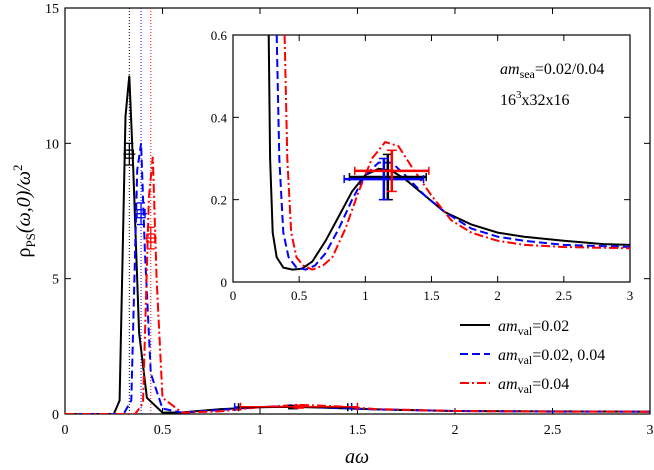  Describe the element at coordinates (224, 282) in the screenshot. I see `inset-y-tick-label-0: 0` at that location.